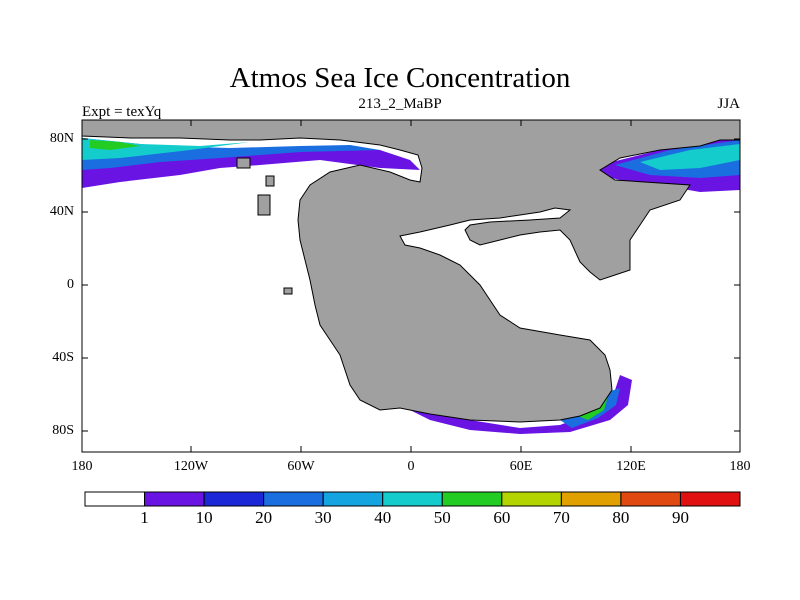 This screenshot has height=600, width=800. Describe the element at coordinates (122, 112) in the screenshot. I see `experiment-label: Expt = texYq` at that location.